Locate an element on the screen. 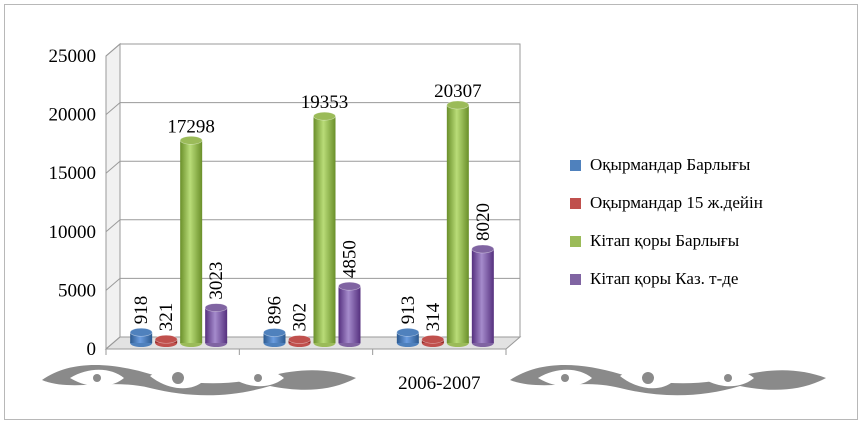 The width and height of the screenshot is (866, 427). side-wall is located at coordinates (113, 196).